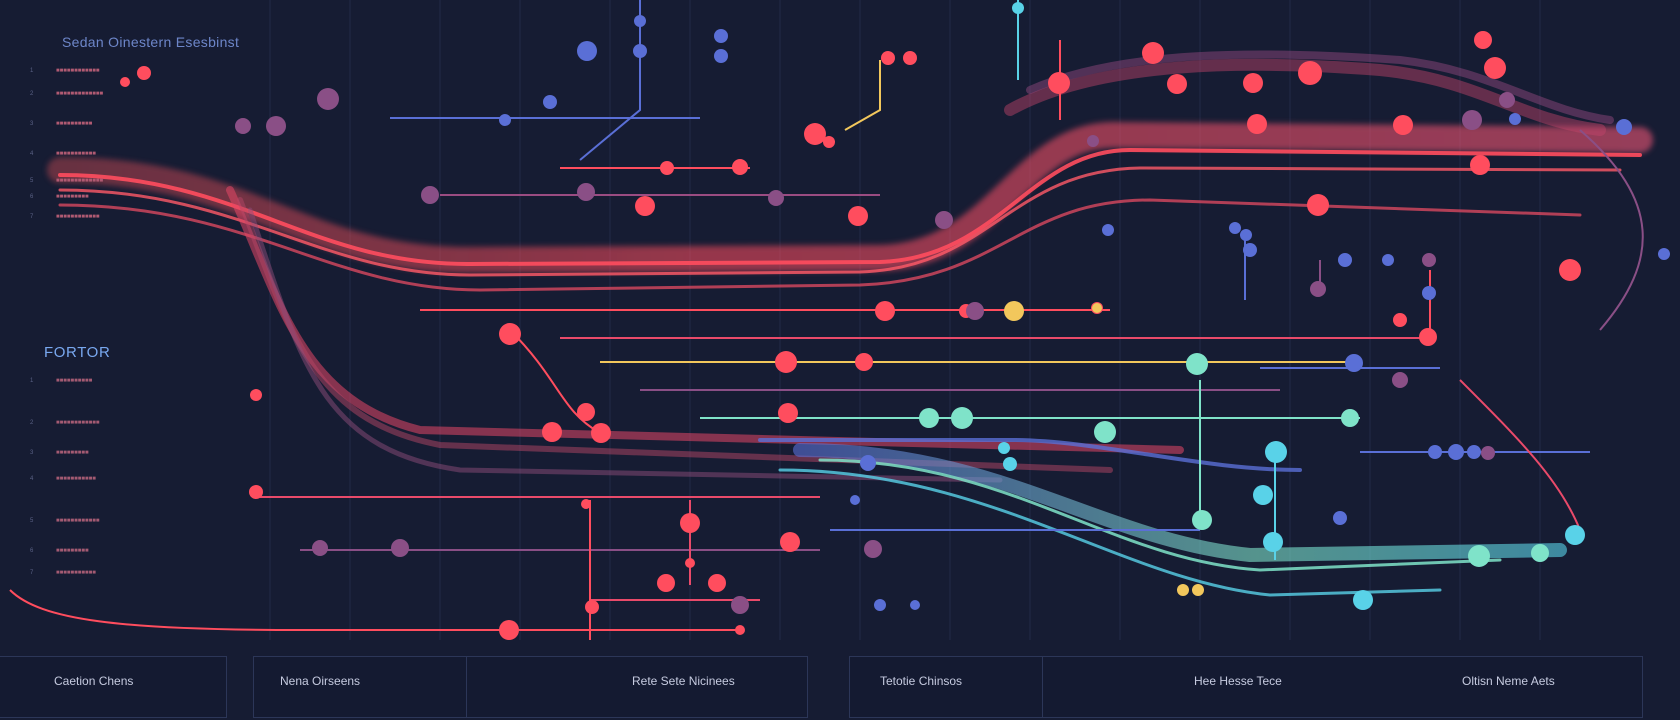  What do you see at coordinates (94, 681) in the screenshot?
I see `tab-caetion-chens: Caetion Chens` at bounding box center [94, 681].